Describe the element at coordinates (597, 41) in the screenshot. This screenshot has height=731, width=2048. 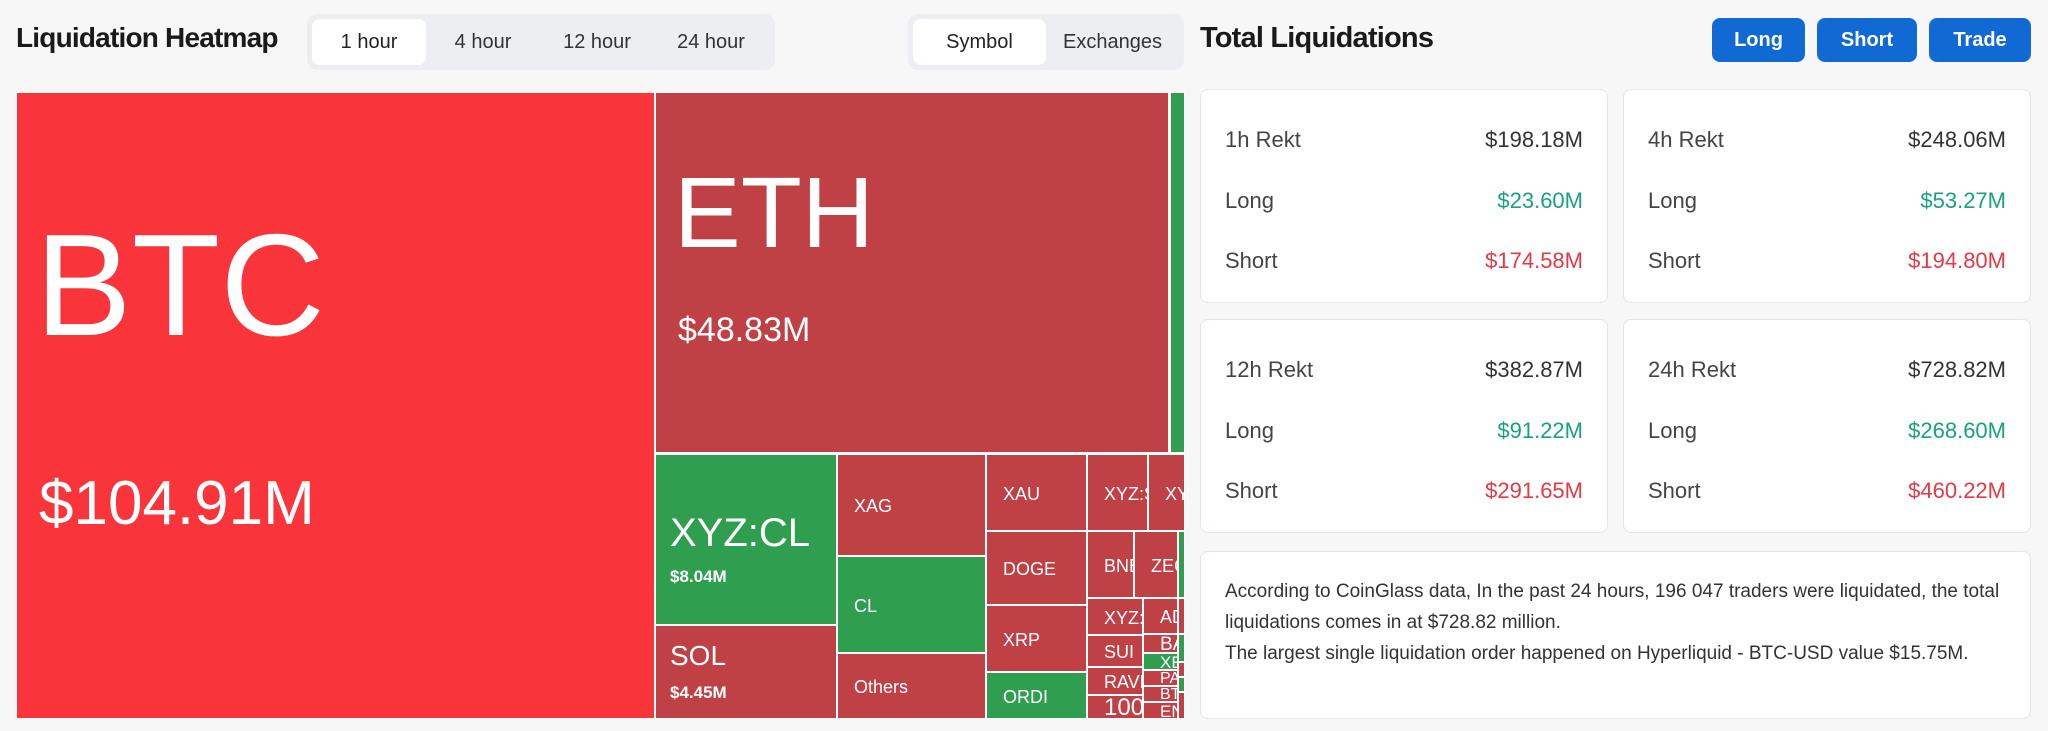
I see `tab-12-hour: 12 hour` at that location.